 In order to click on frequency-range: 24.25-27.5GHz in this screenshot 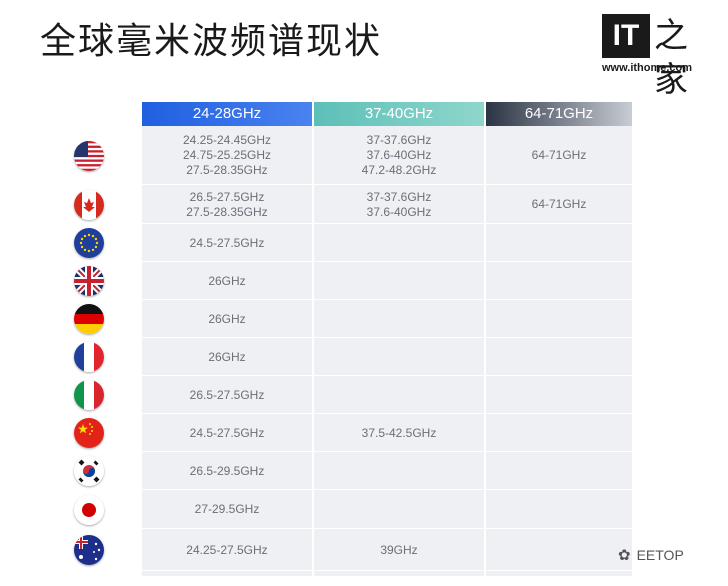, I will do `click(227, 549)`.